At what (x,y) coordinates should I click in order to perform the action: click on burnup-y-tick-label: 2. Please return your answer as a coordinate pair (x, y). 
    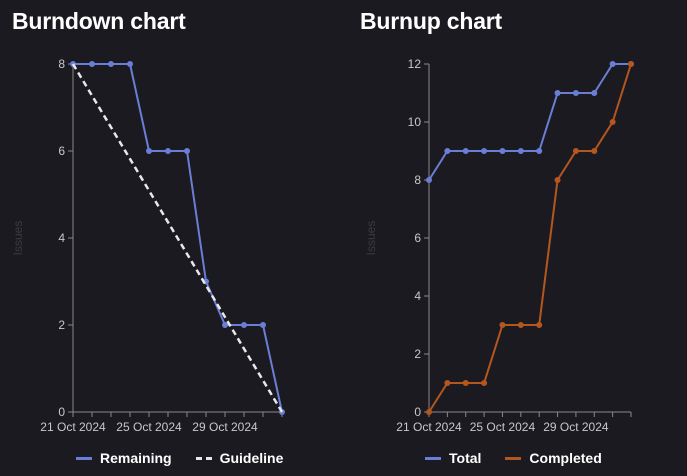
    Looking at the image, I should click on (417, 354).